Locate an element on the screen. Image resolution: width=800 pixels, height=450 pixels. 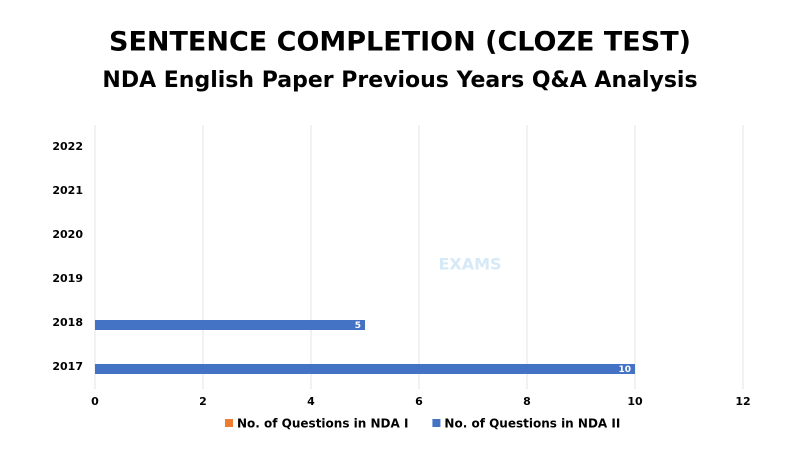
x-tick-label: 6 is located at coordinates (419, 401).